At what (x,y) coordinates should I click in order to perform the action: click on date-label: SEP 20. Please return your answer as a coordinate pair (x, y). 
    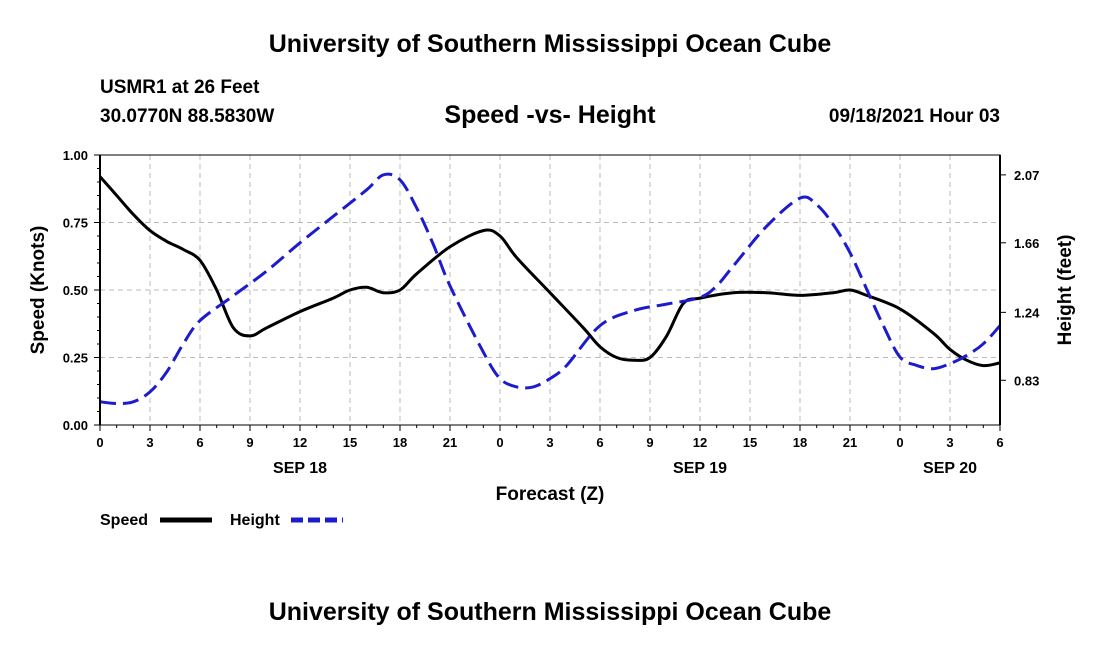
    Looking at the image, I should click on (950, 468).